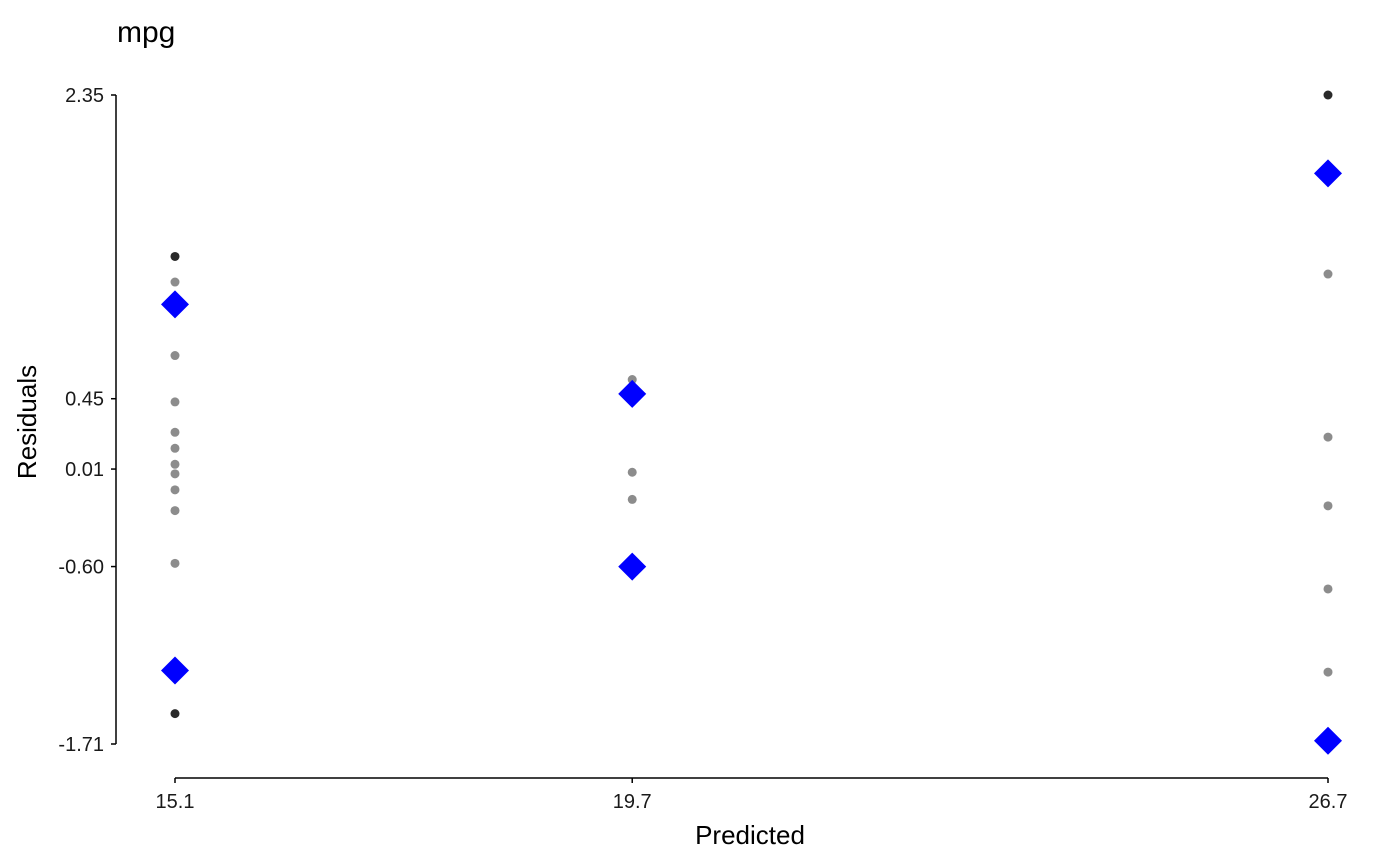 Image resolution: width=1400 pixels, height=866 pixels. What do you see at coordinates (87, 420) in the screenshot?
I see `y-axis-ticks: 2.35 0.45 0.01 -0.60 -1.71` at bounding box center [87, 420].